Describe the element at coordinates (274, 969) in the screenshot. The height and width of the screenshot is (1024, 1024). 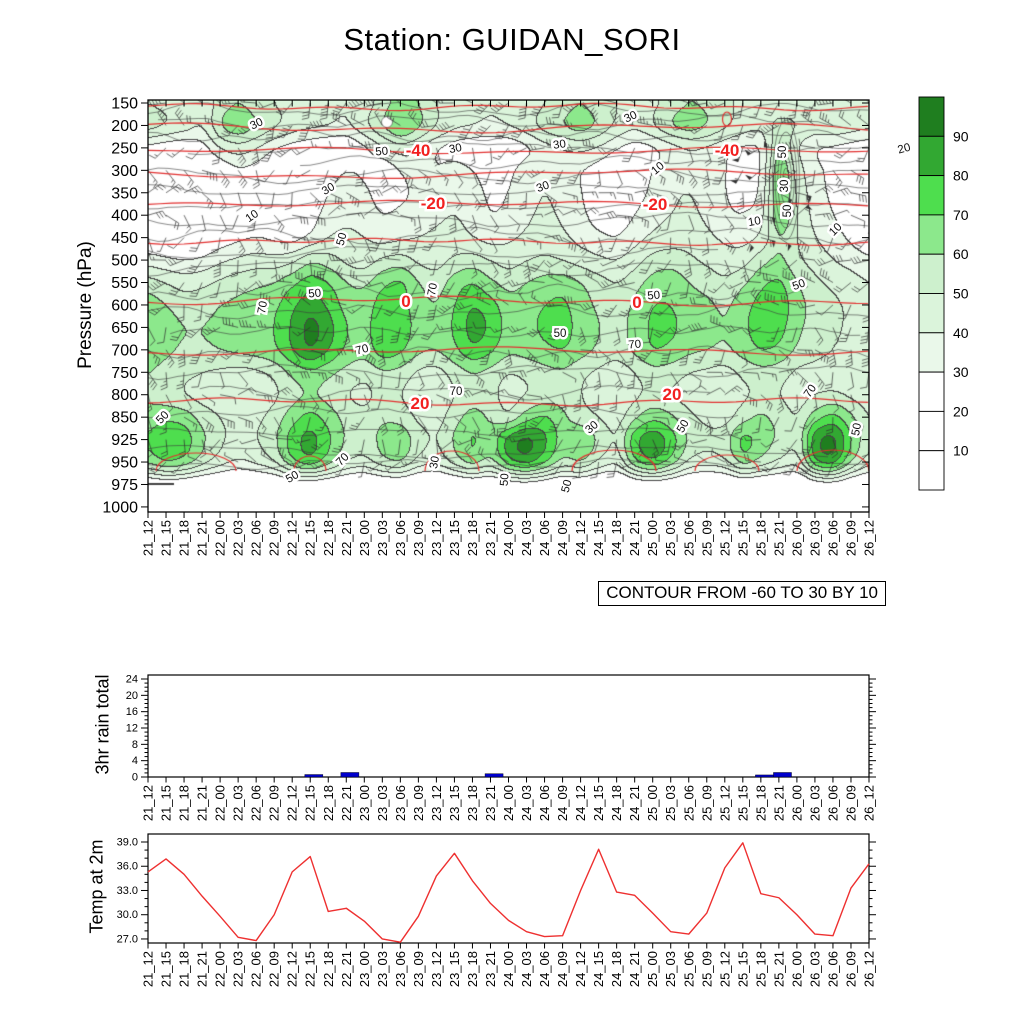
I see `temp-time-tick-label: 22_09` at that location.